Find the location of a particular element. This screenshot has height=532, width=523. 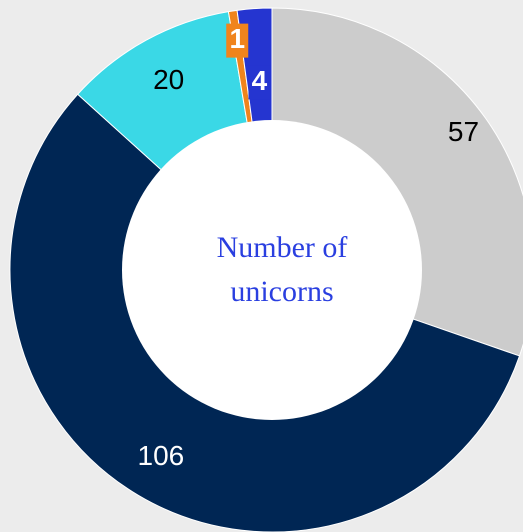

data-label: 1 is located at coordinates (237, 38).